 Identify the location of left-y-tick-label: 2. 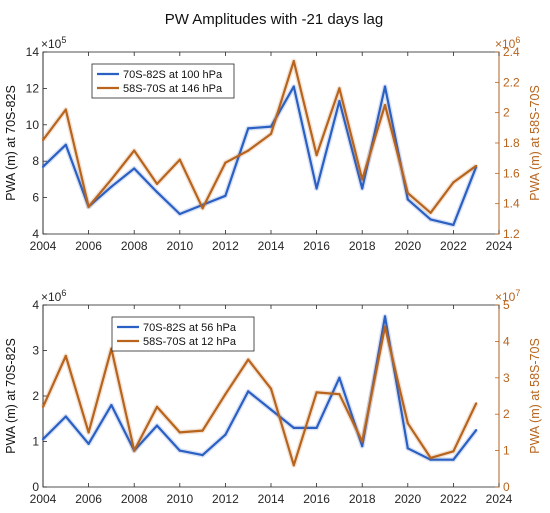
(35, 396).